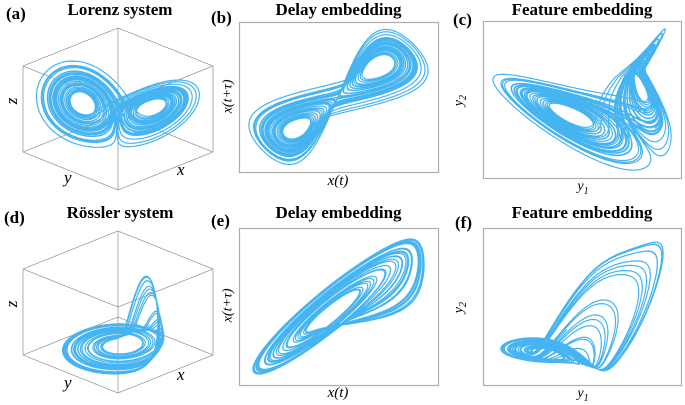  I want to click on panel-title-c: Feature embedding, so click(582, 9).